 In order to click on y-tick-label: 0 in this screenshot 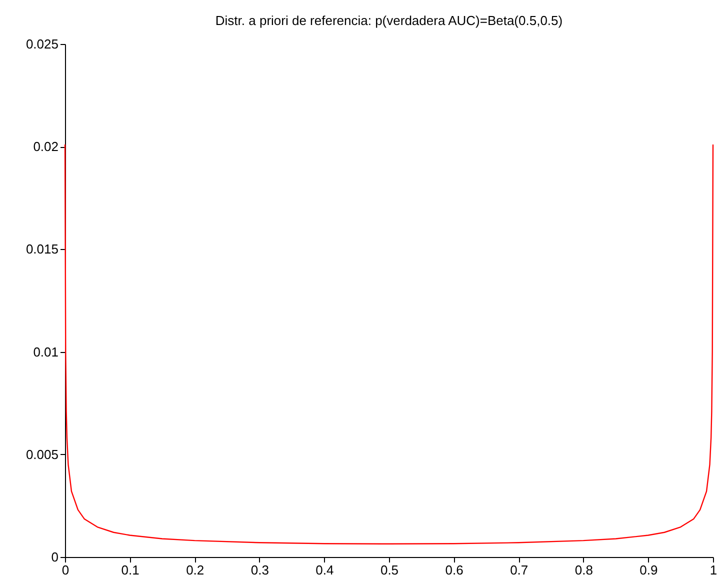, I will do `click(54, 557)`.